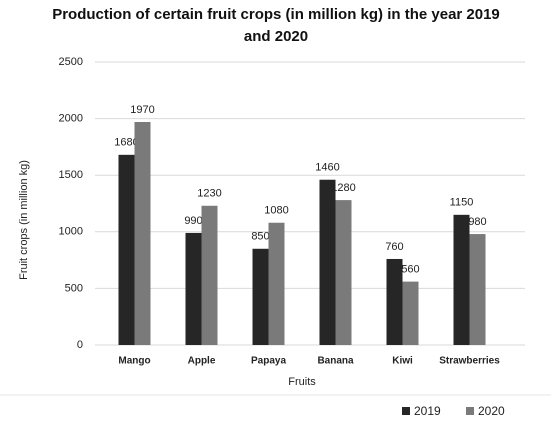 This screenshot has height=422, width=551. I want to click on value-label: 1230, so click(209, 194).